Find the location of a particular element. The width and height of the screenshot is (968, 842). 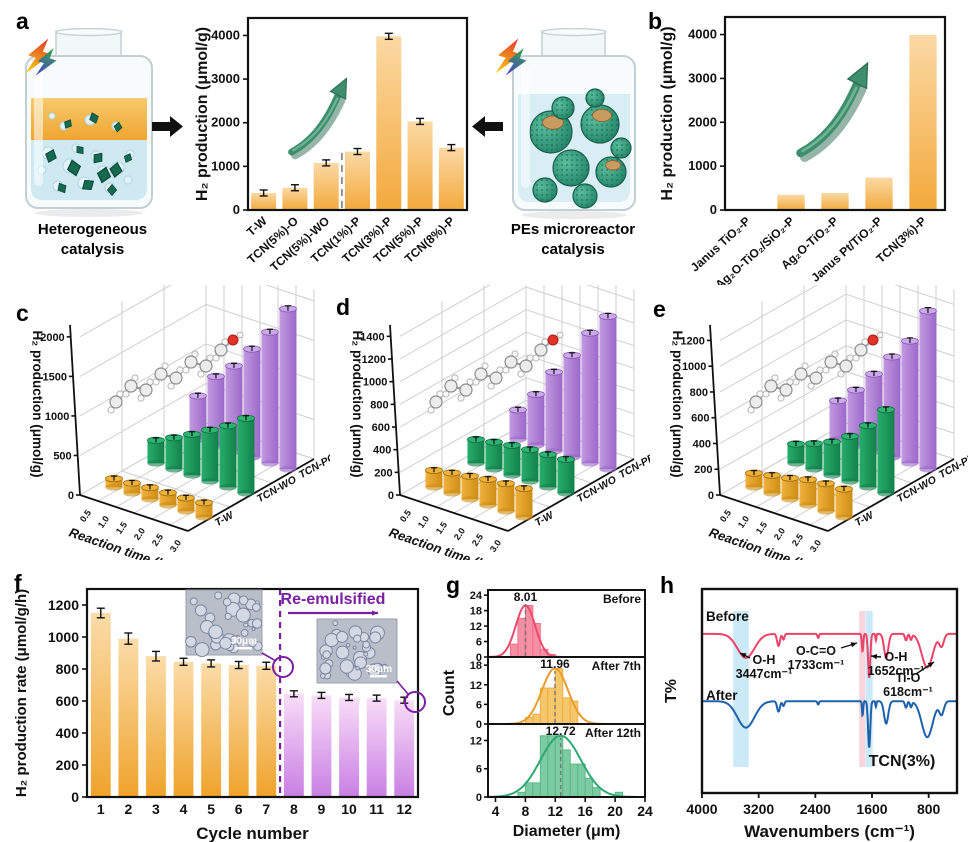

x-tick-label: 1600 is located at coordinates (871, 809).